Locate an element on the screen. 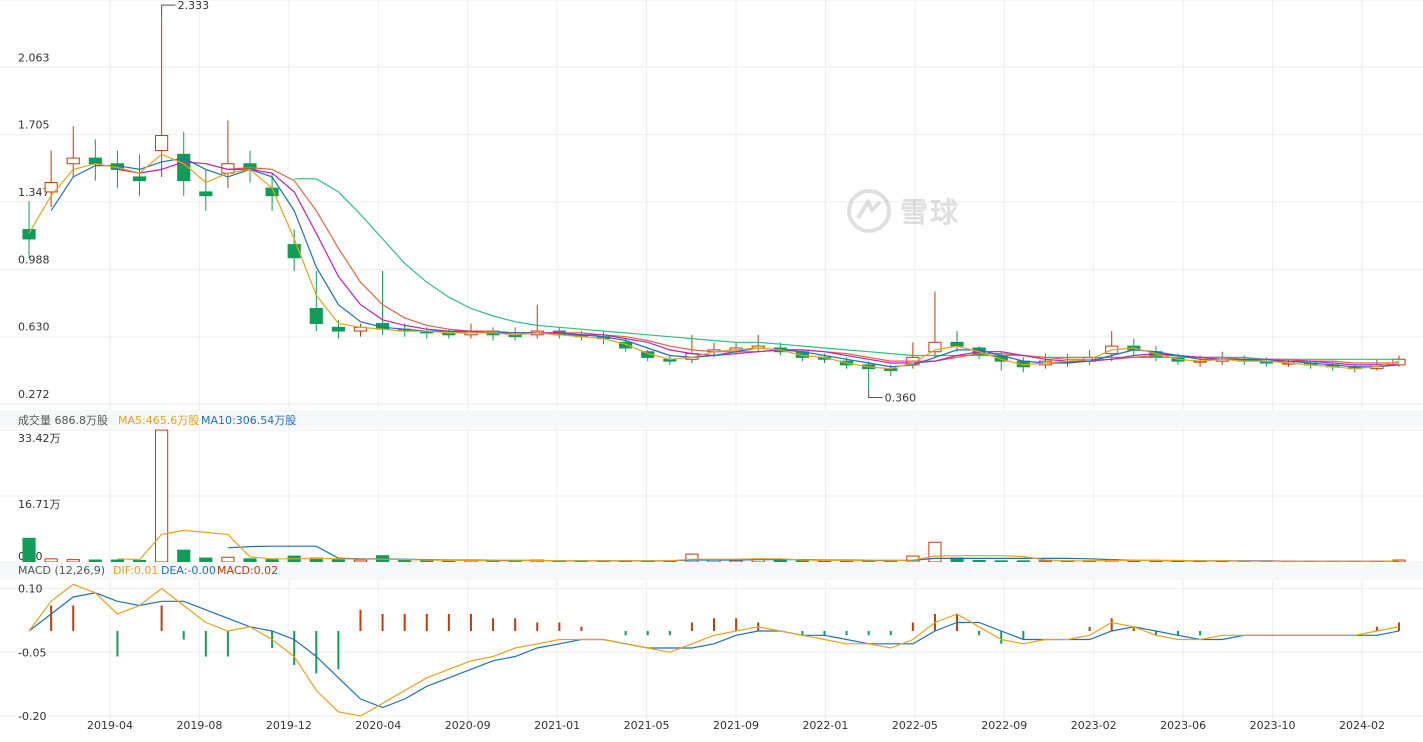 The image size is (1423, 742). volume-y-tick: 33.42万 is located at coordinates (39, 438).